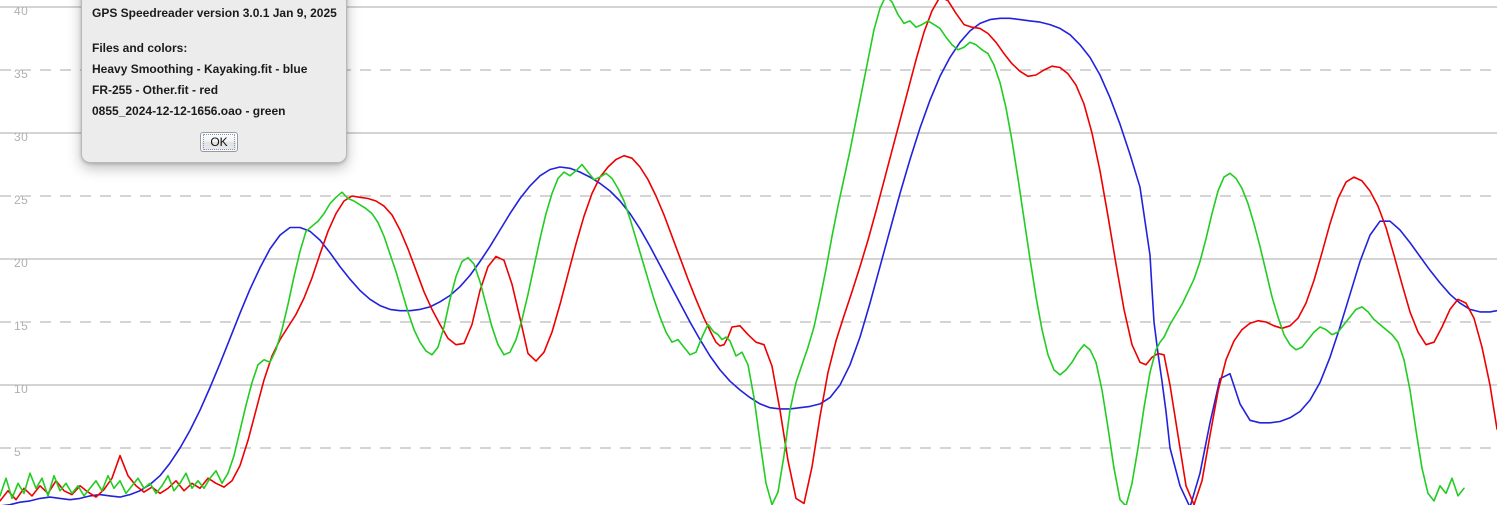 The image size is (1497, 505). I want to click on file-color-line-red: FR-255 - Other.fit - red, so click(155, 90).